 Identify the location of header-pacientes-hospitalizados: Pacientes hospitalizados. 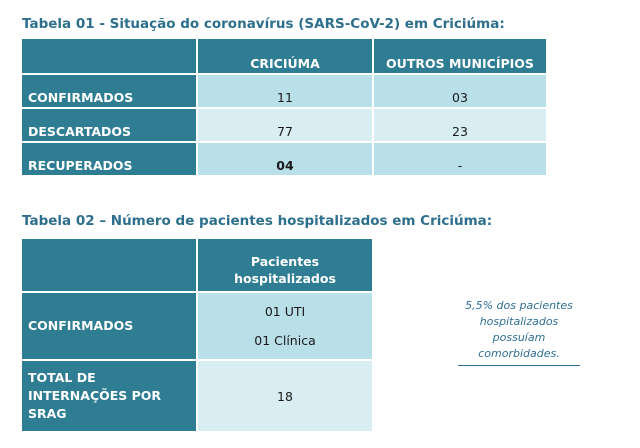
(285, 265).